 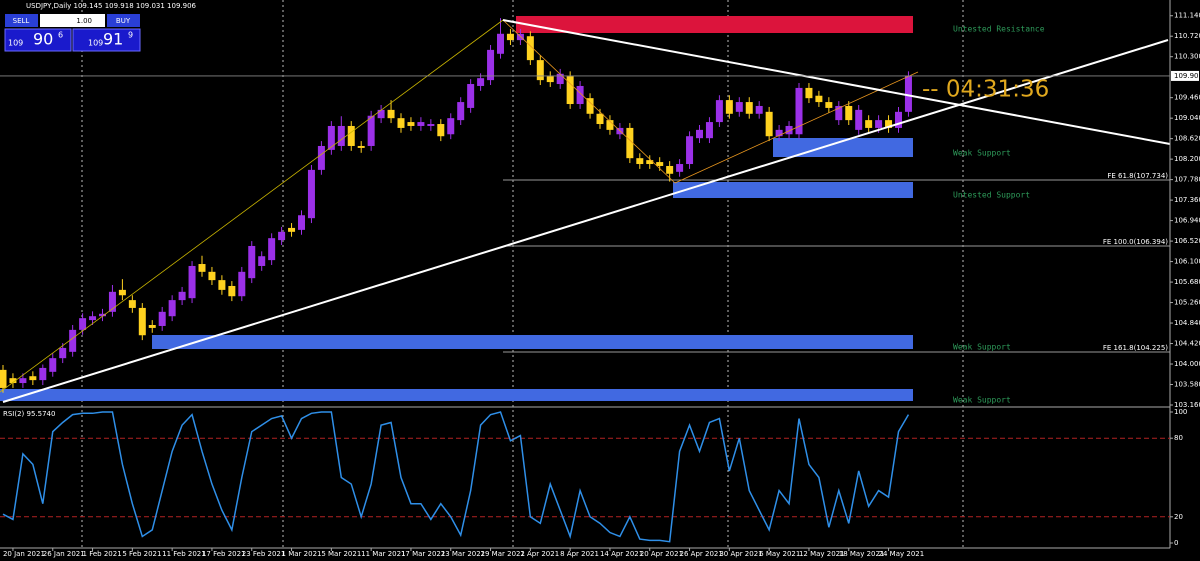 What do you see at coordinates (113, 39) in the screenshot?
I see `ask-main: 91` at bounding box center [113, 39].